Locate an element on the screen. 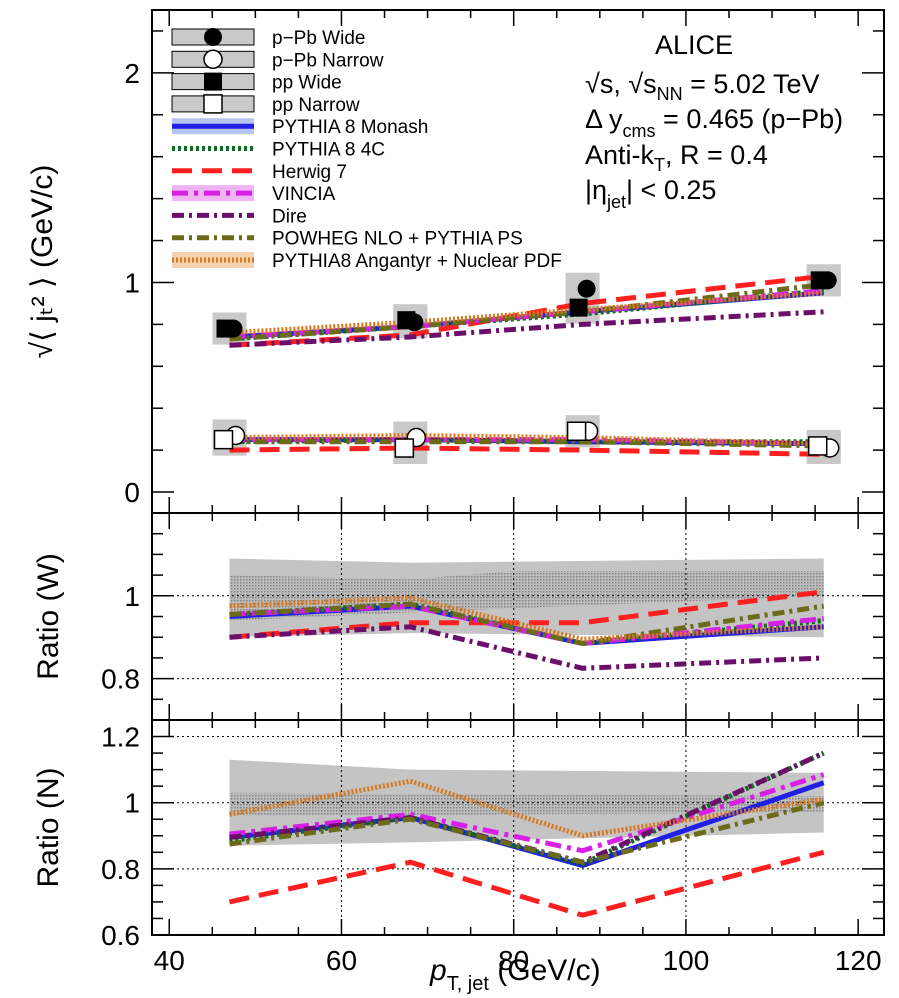 The height and width of the screenshot is (998, 899). legend-label: PYTHIA8 Angantyr + Nuclear PDF is located at coordinates (417, 261).